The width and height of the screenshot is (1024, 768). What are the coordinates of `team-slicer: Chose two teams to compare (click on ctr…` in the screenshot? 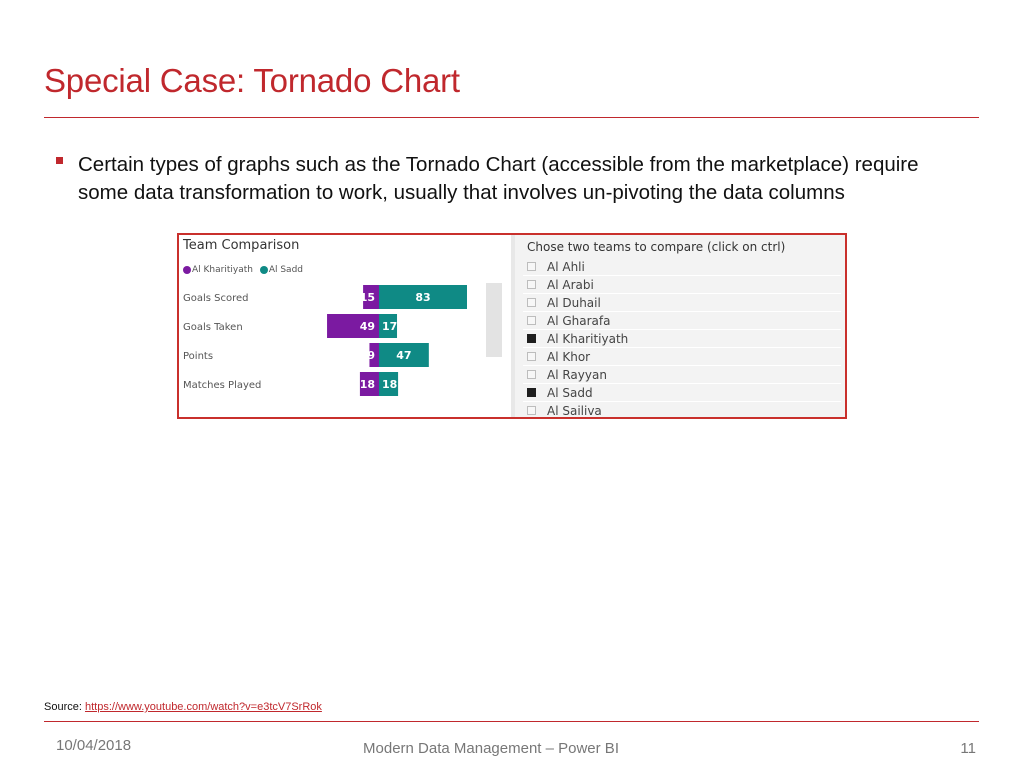 It's located at (680, 326).